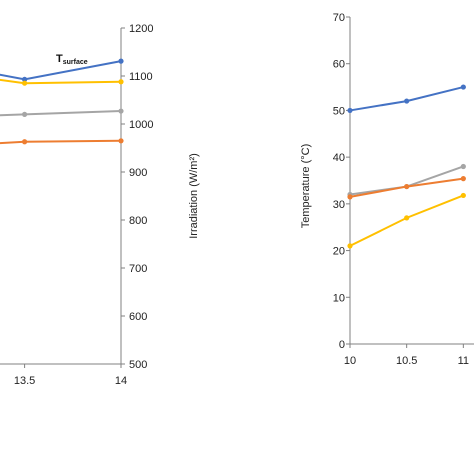 This screenshot has width=474, height=474. What do you see at coordinates (339, 111) in the screenshot?
I see `y-tick-label: 50` at bounding box center [339, 111].